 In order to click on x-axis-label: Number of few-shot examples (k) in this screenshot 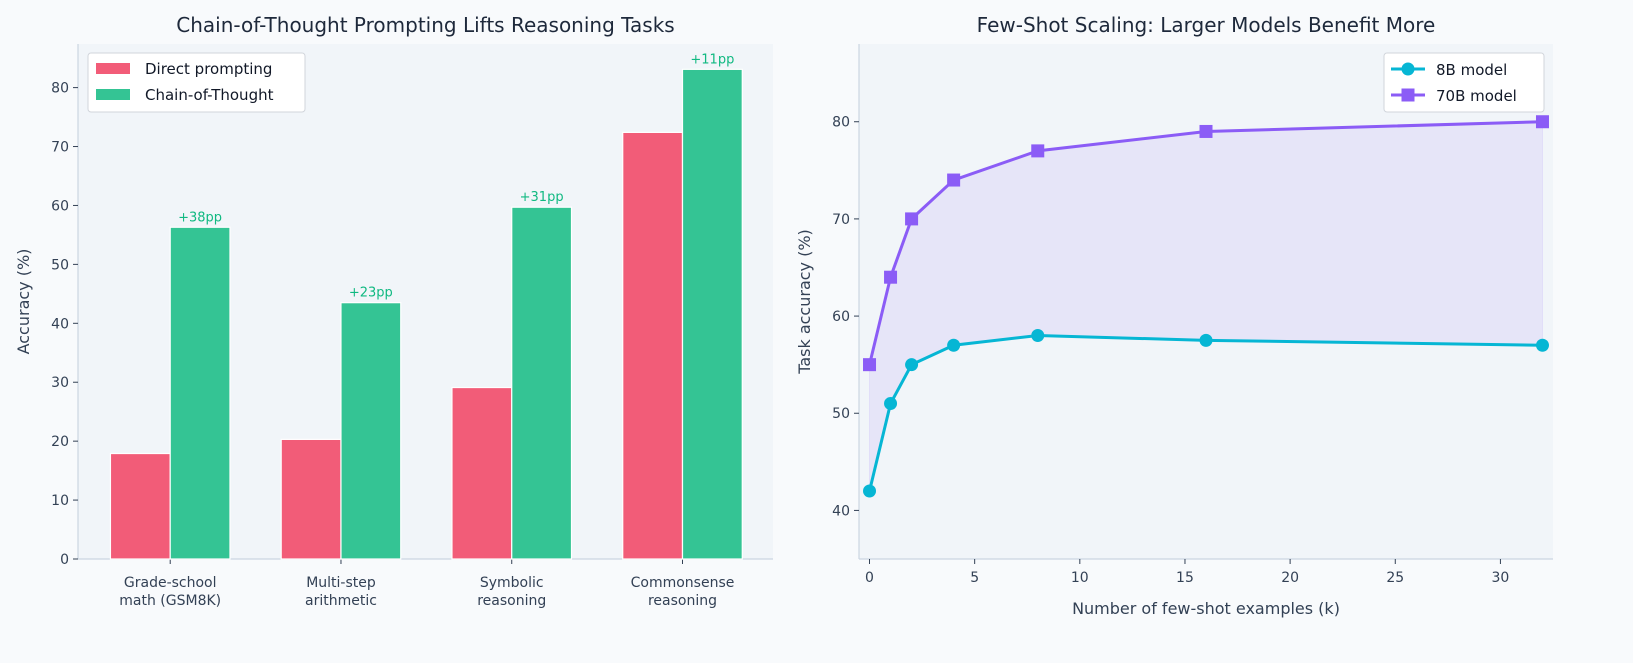, I will do `click(1206, 608)`.